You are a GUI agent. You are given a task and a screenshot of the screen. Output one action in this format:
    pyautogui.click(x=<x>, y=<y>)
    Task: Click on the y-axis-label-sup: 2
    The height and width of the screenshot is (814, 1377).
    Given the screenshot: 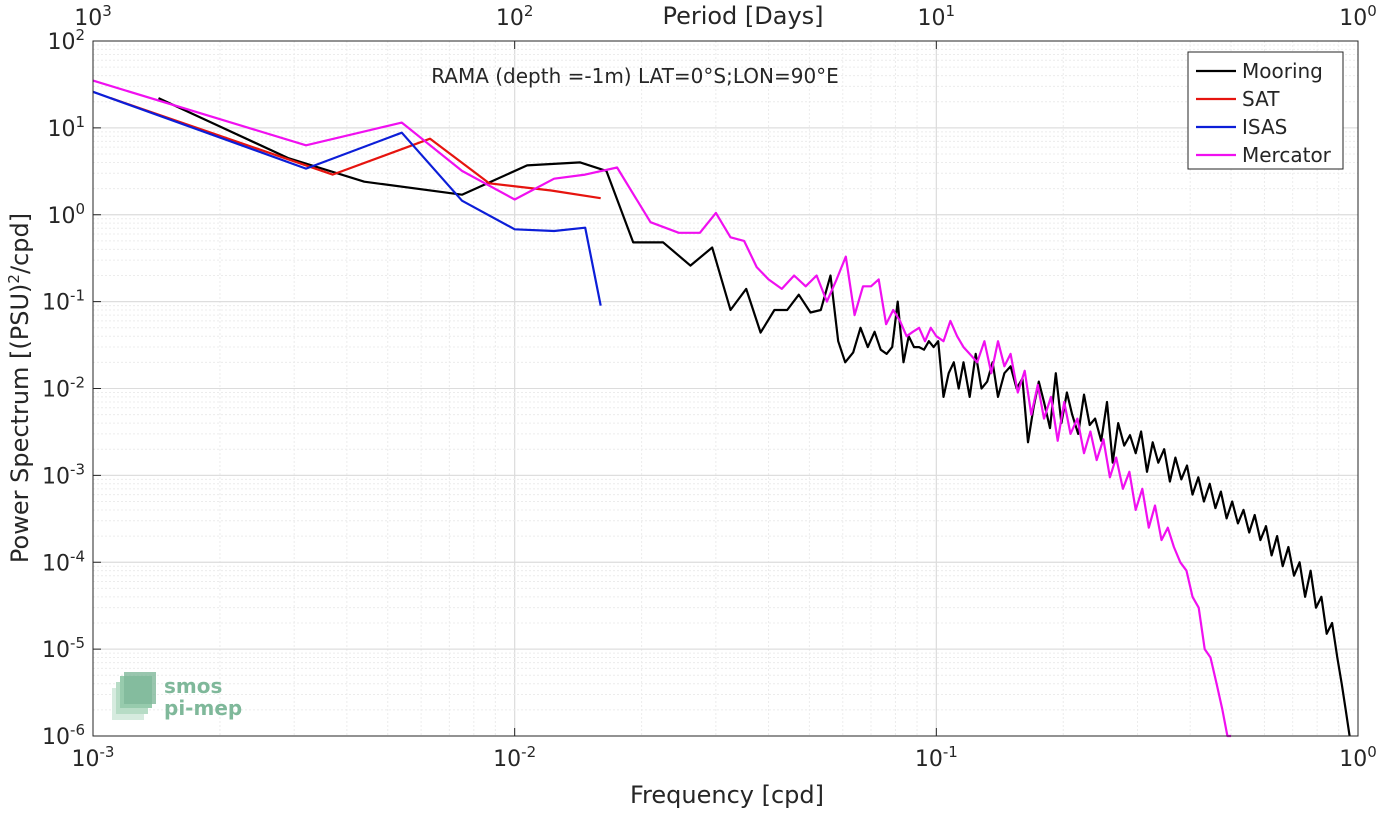 What is the action you would take?
    pyautogui.click(x=14, y=279)
    